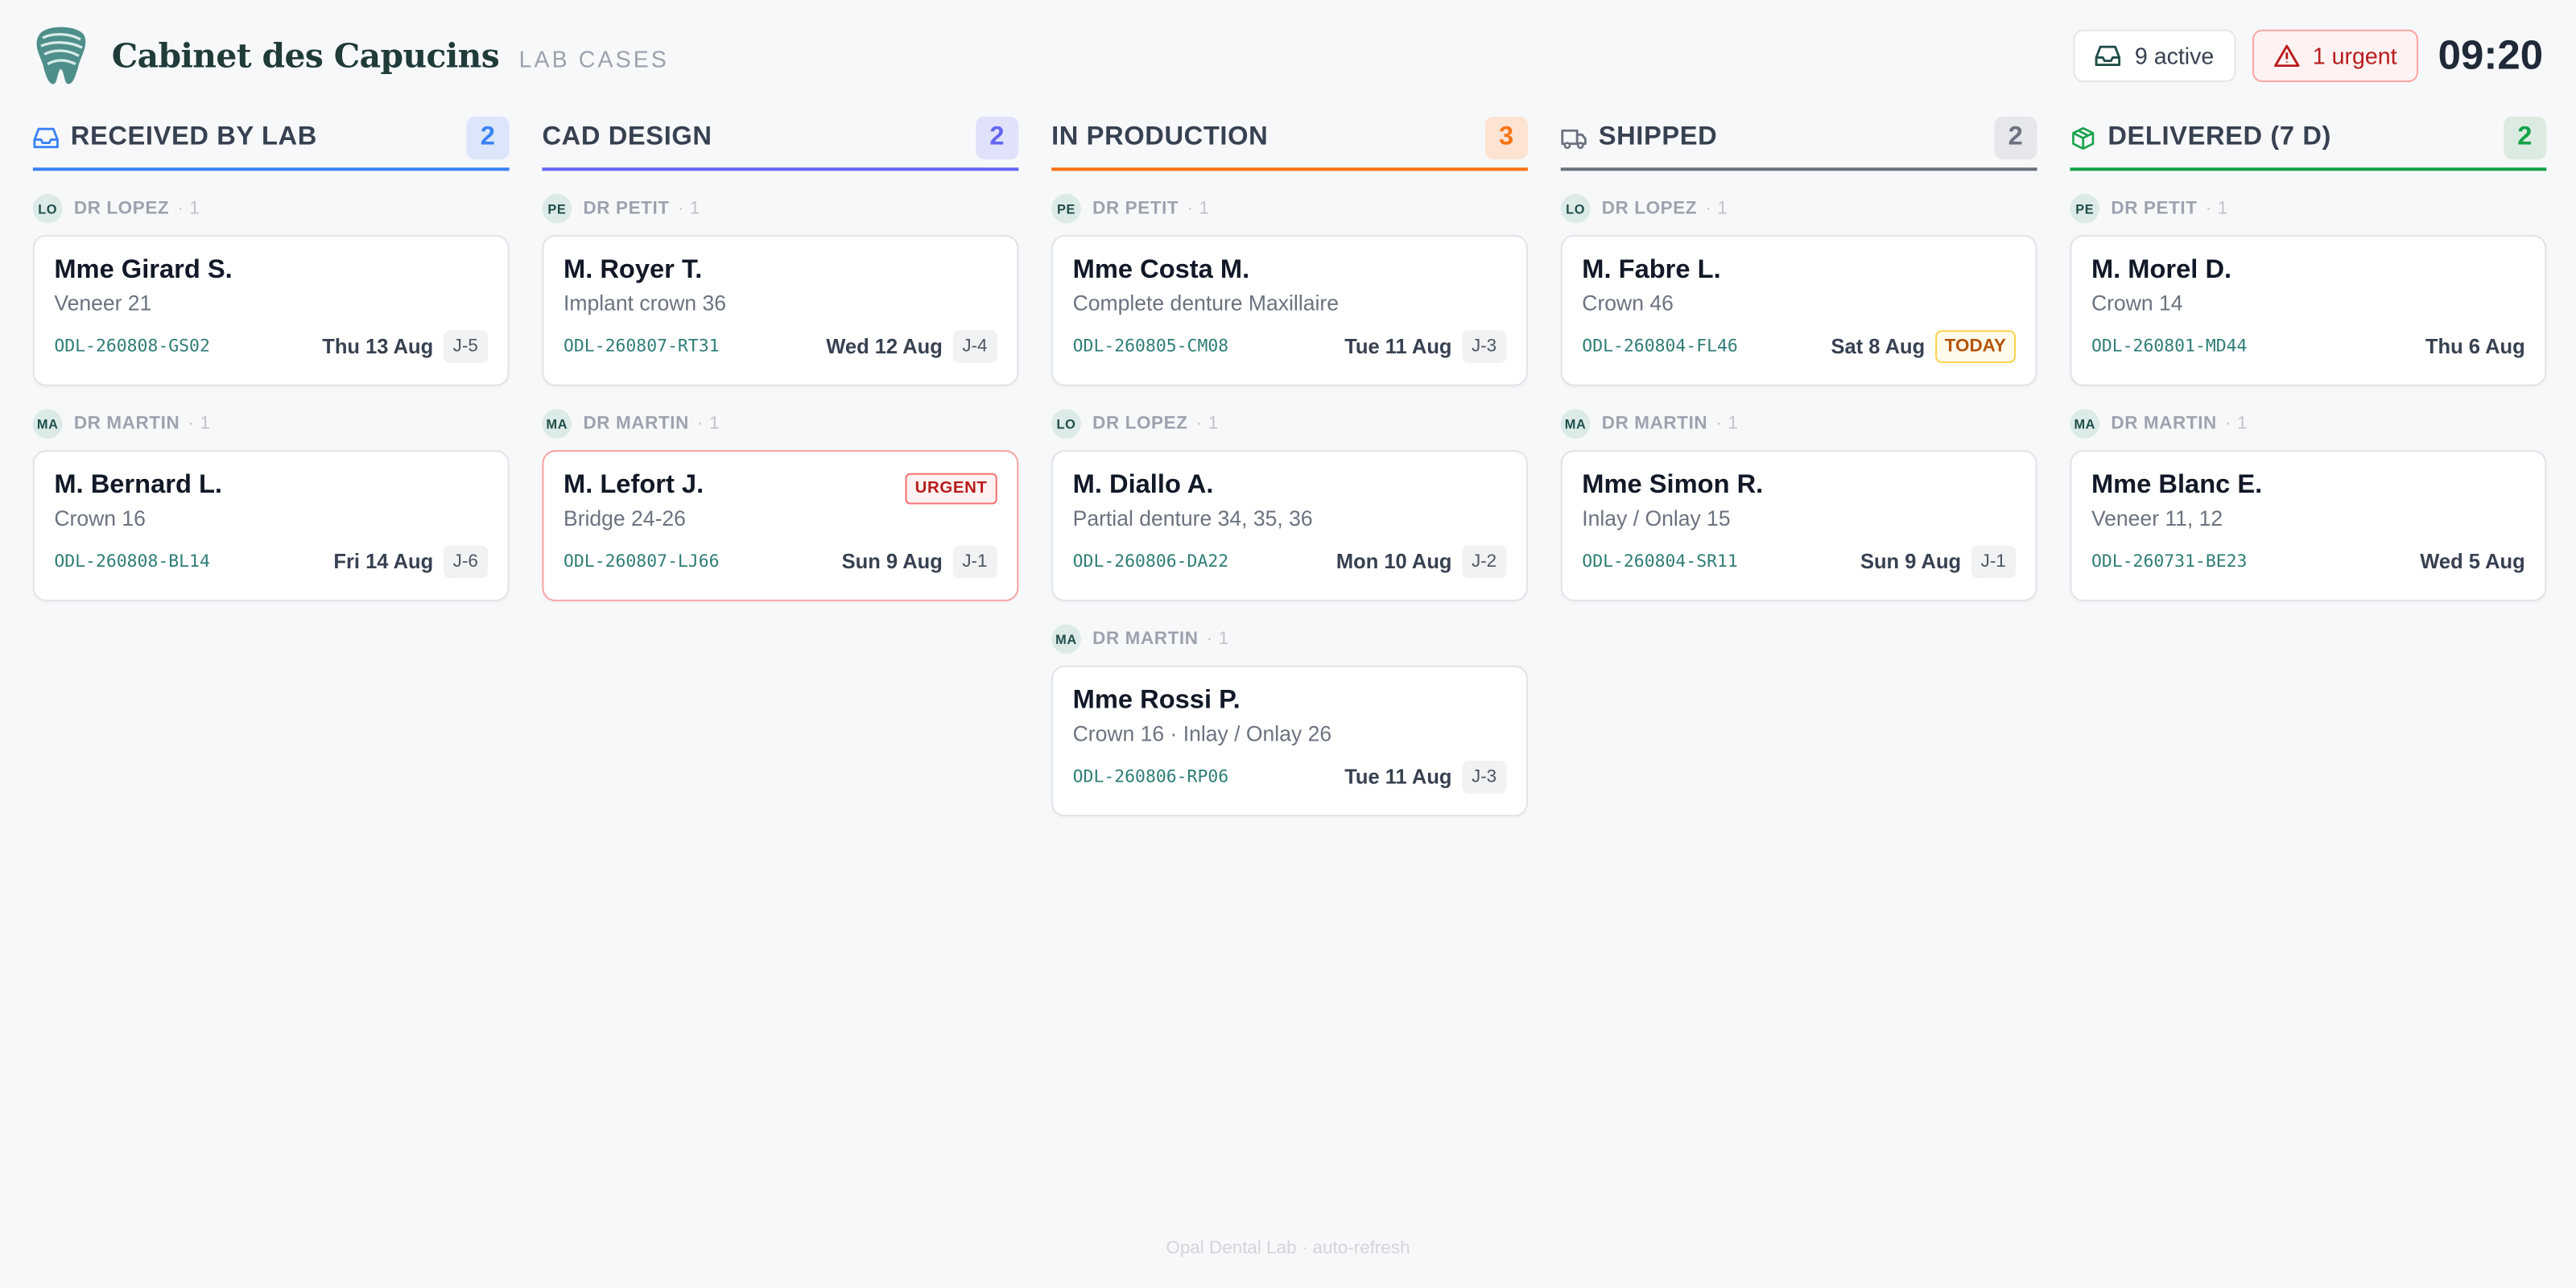 The image size is (2576, 1288). Describe the element at coordinates (2472, 562) in the screenshot. I see `due-date: Wed 5 Aug` at that location.